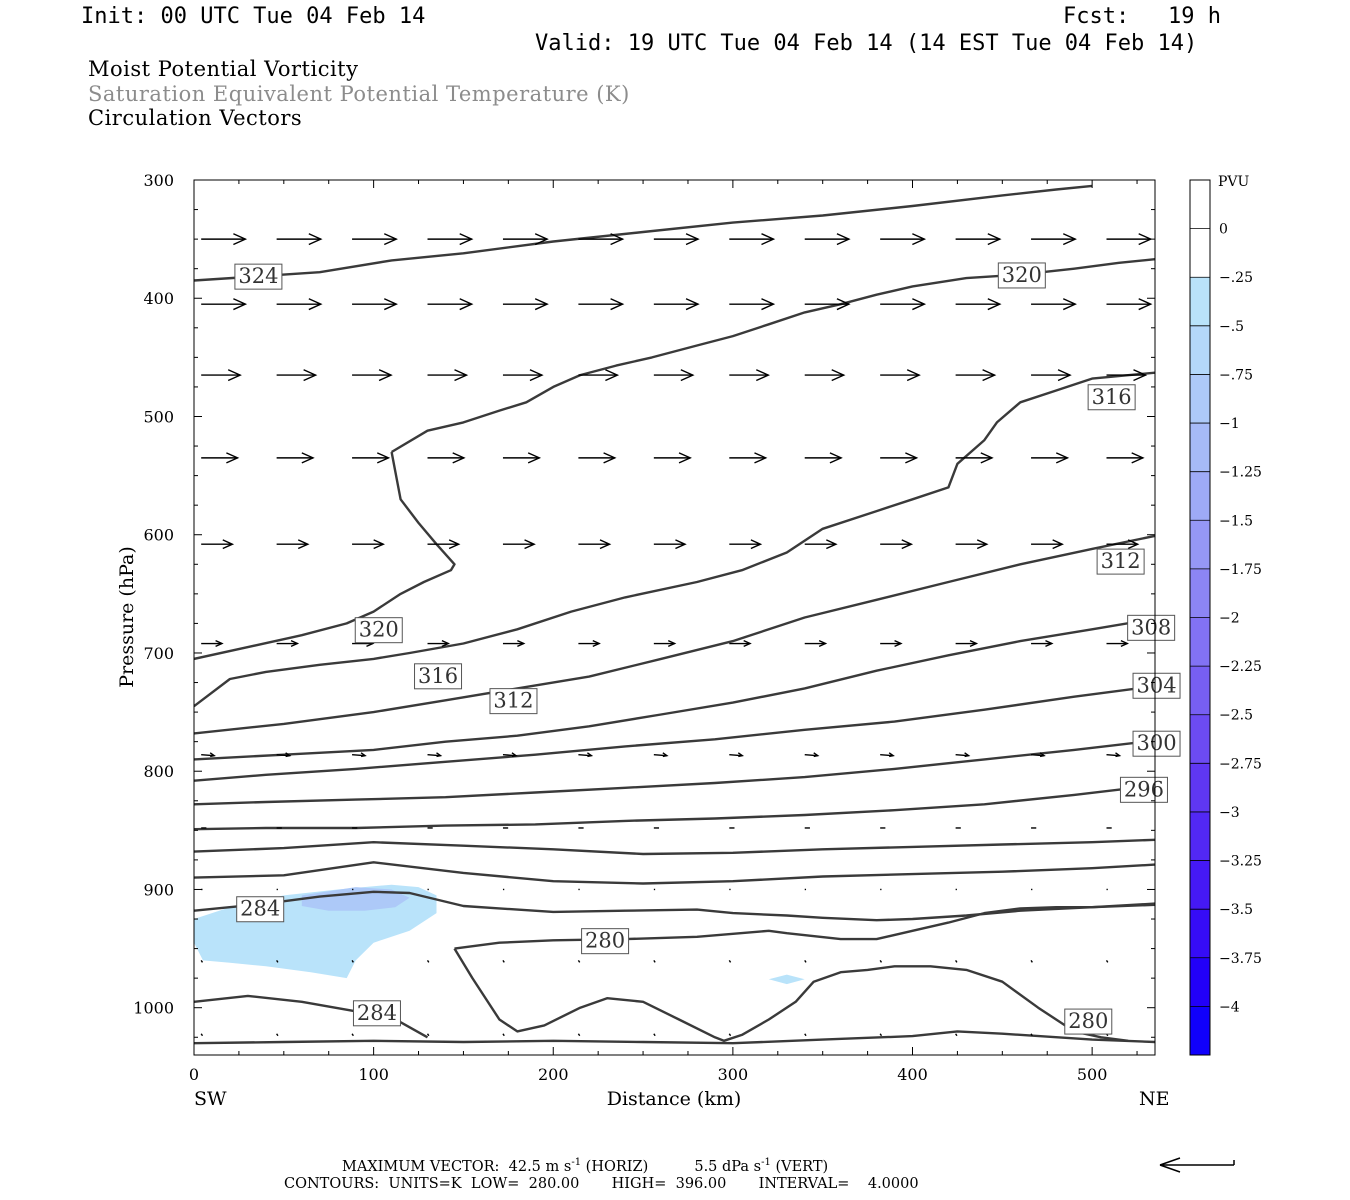 The height and width of the screenshot is (1200, 1350). I want to click on colorbar-label-2: −.5, so click(1231, 327).